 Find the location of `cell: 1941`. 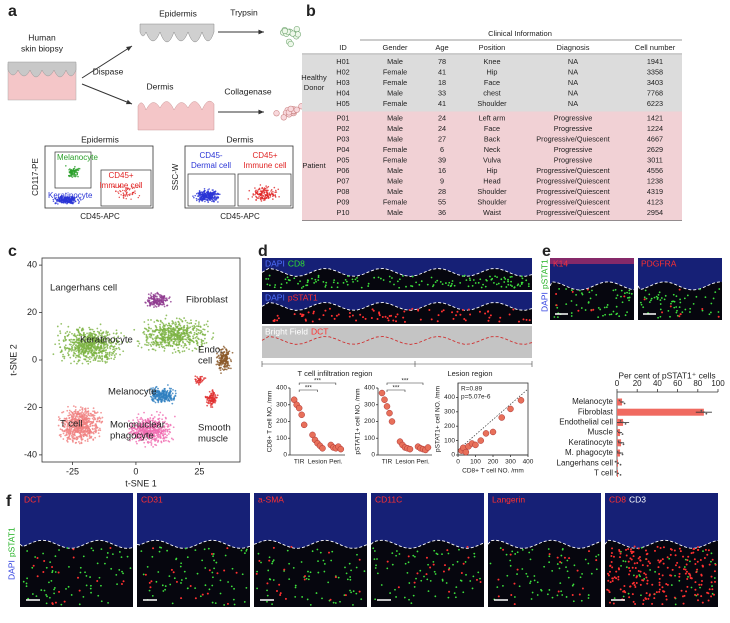

cell: 1941 is located at coordinates (655, 61).